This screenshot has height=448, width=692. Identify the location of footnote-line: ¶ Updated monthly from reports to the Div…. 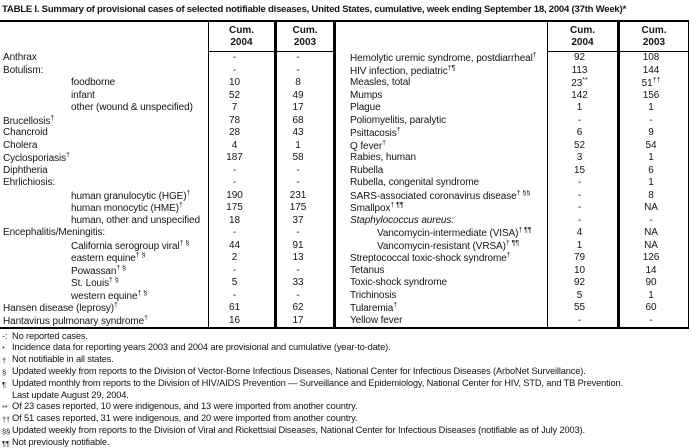
(346, 384).